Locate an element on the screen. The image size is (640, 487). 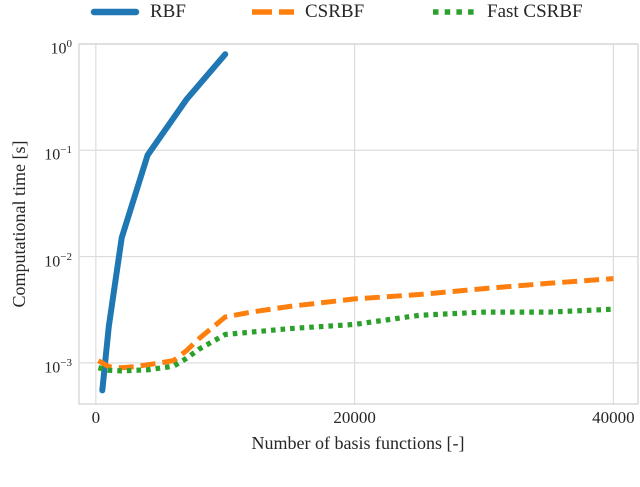
legend-item-rbf: RBF is located at coordinates (138, 12).